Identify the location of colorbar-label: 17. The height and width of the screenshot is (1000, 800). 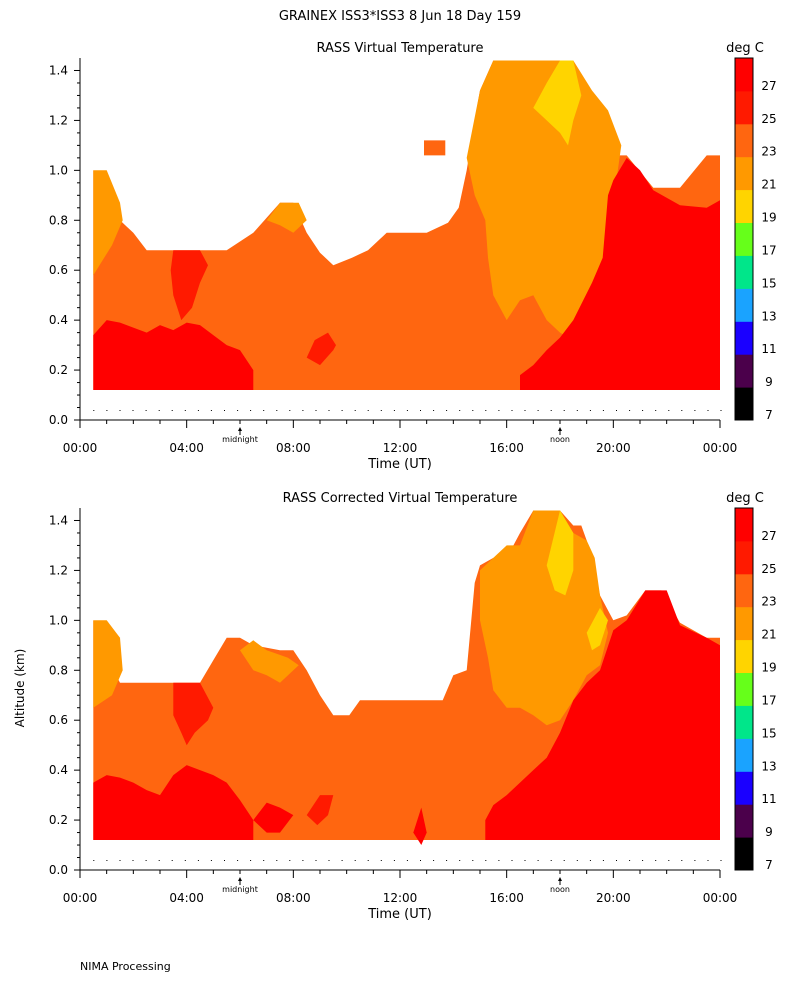
(768, 701).